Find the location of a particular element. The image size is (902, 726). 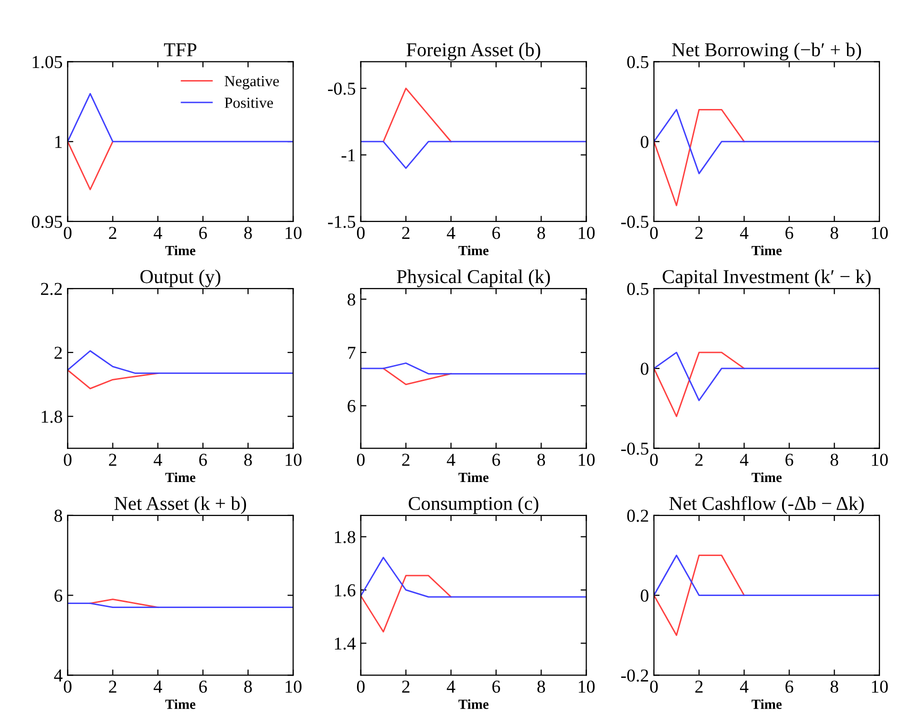

y-tick-label: 2.2 is located at coordinates (51, 289).